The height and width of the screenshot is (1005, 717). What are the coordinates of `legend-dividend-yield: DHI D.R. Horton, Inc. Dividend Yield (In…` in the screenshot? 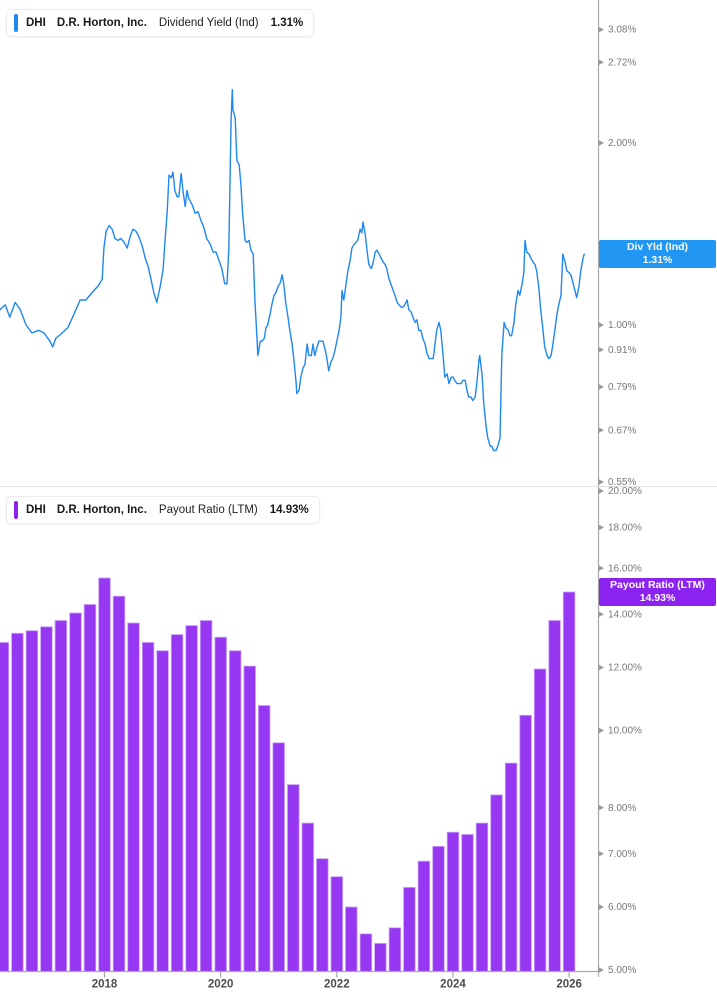 It's located at (160, 23).